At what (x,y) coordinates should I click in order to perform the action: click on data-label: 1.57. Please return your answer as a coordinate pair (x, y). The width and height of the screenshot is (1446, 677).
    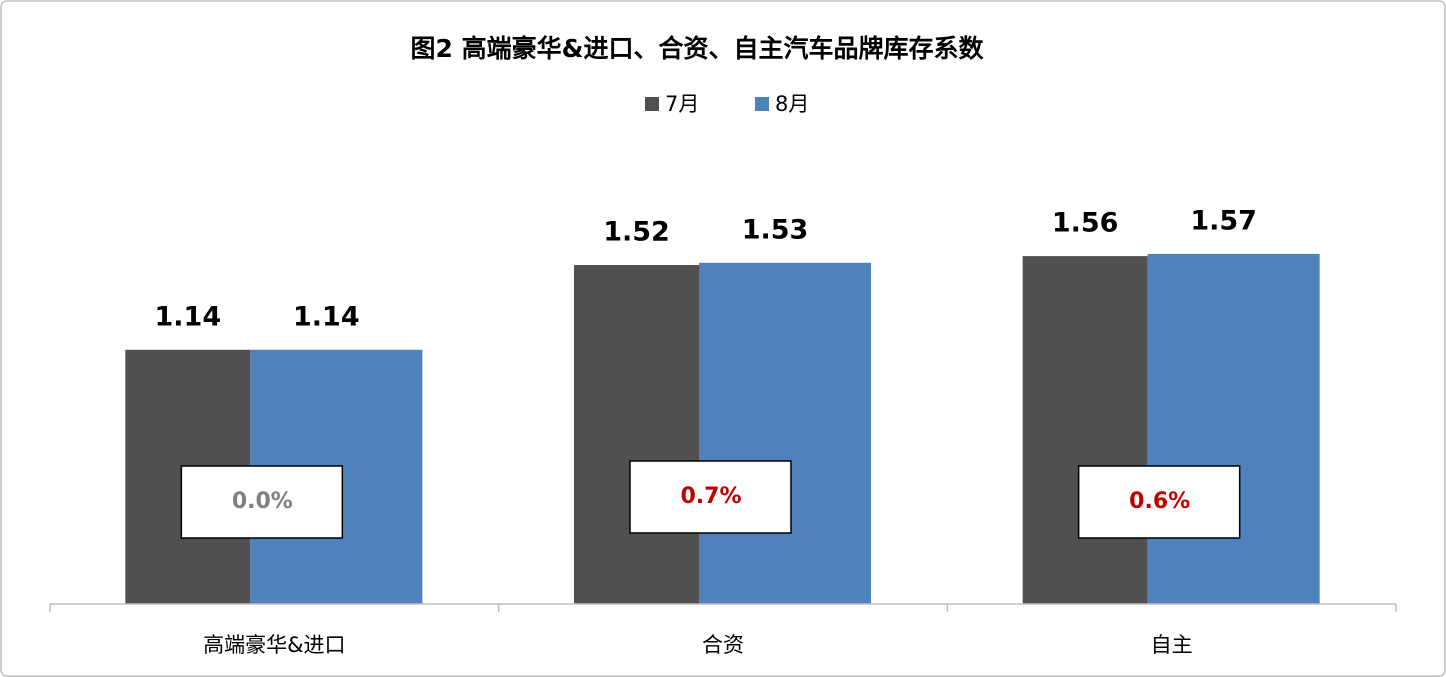
    Looking at the image, I should click on (1223, 220).